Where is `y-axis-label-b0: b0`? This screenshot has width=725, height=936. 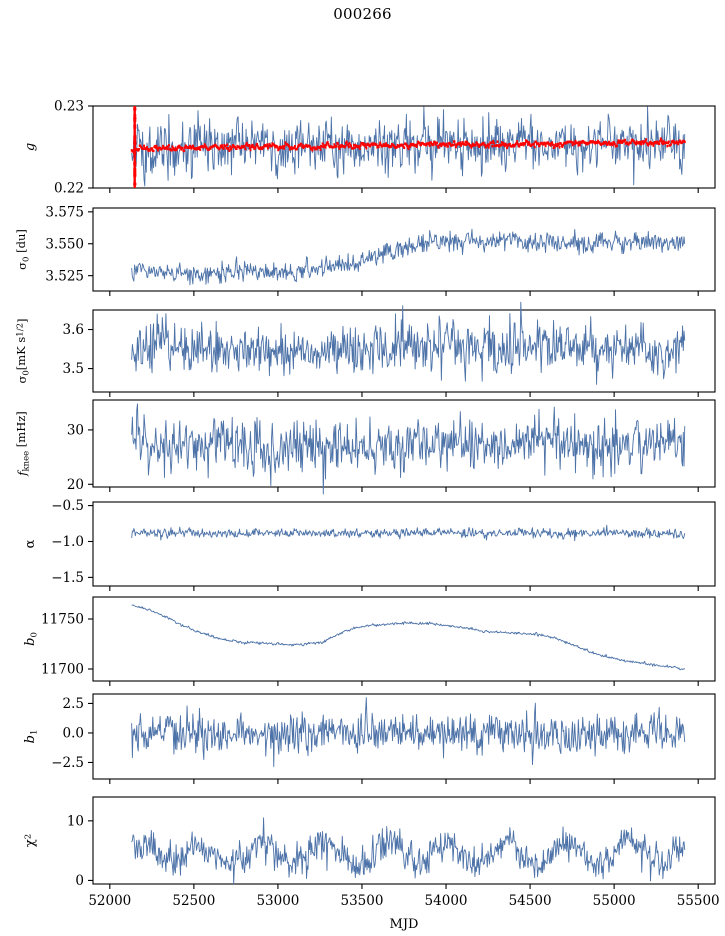 y-axis-label-b0: b0 is located at coordinates (31, 639).